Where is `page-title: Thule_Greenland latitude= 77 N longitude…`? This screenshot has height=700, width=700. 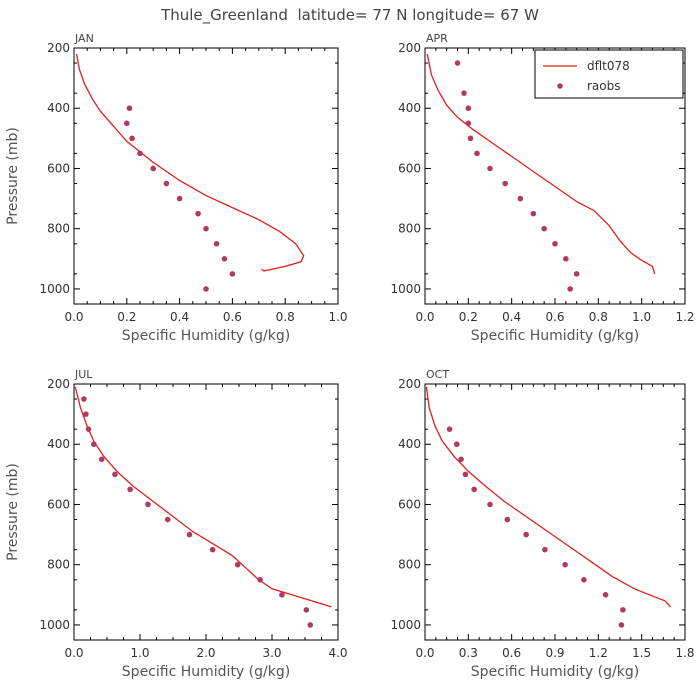 page-title: Thule_Greenland latitude= 77 N longitude… is located at coordinates (349, 15).